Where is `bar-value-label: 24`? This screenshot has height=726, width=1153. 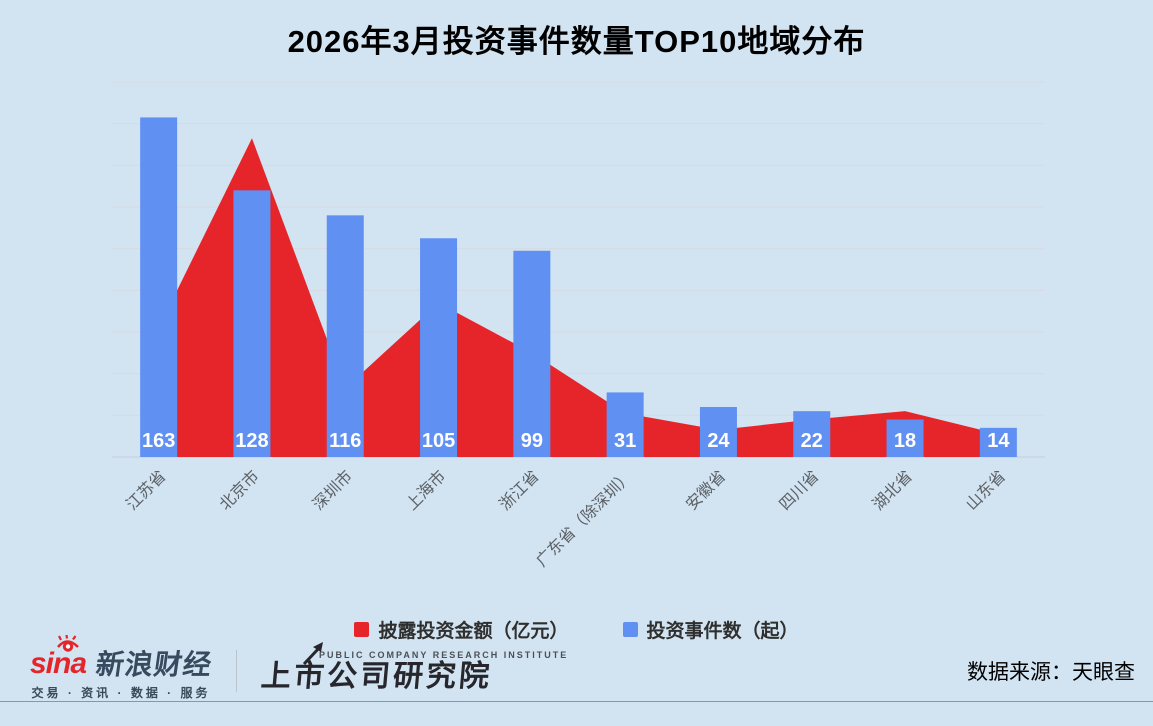
bar-value-label: 24 is located at coordinates (718, 441).